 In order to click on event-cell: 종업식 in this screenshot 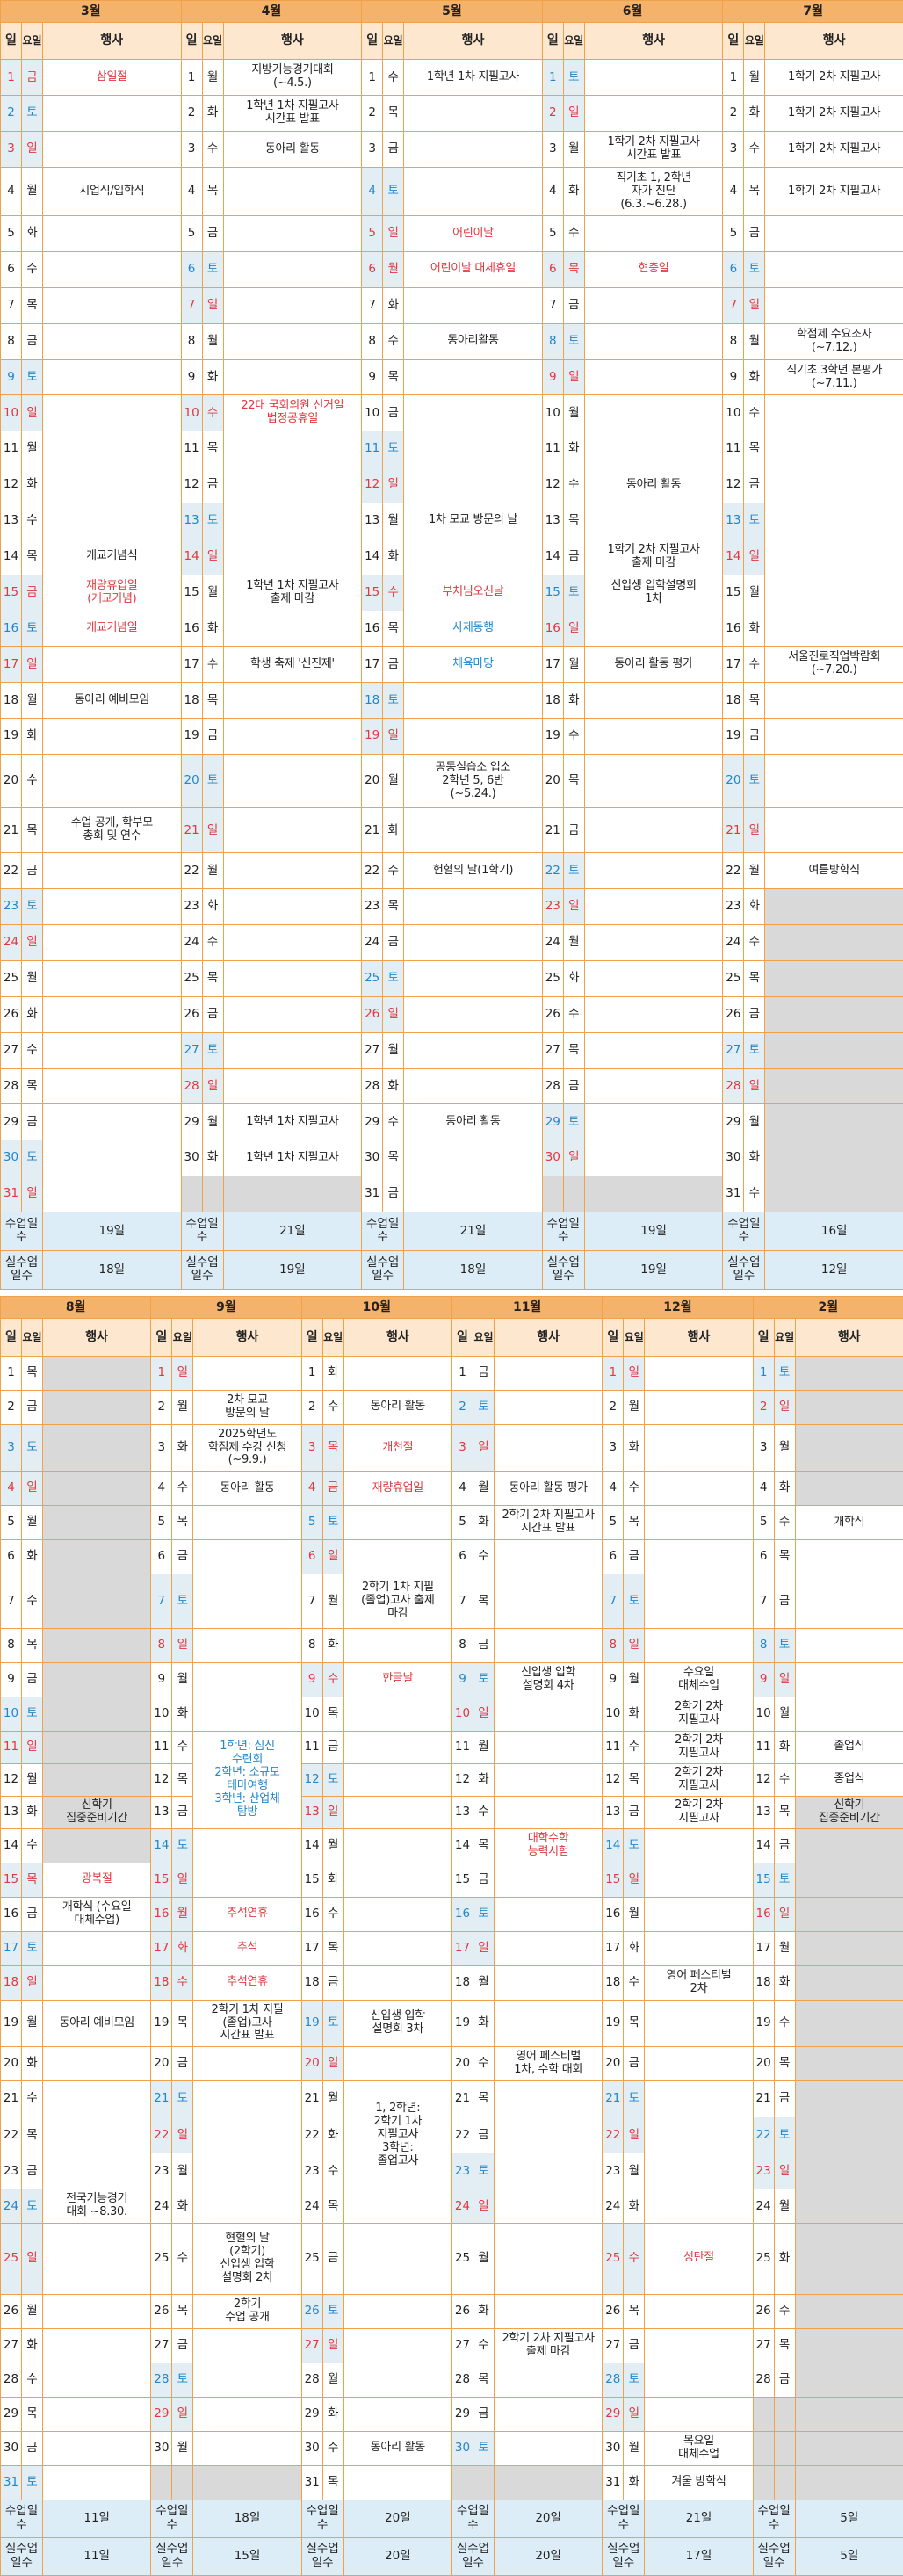, I will do `click(848, 1779)`.